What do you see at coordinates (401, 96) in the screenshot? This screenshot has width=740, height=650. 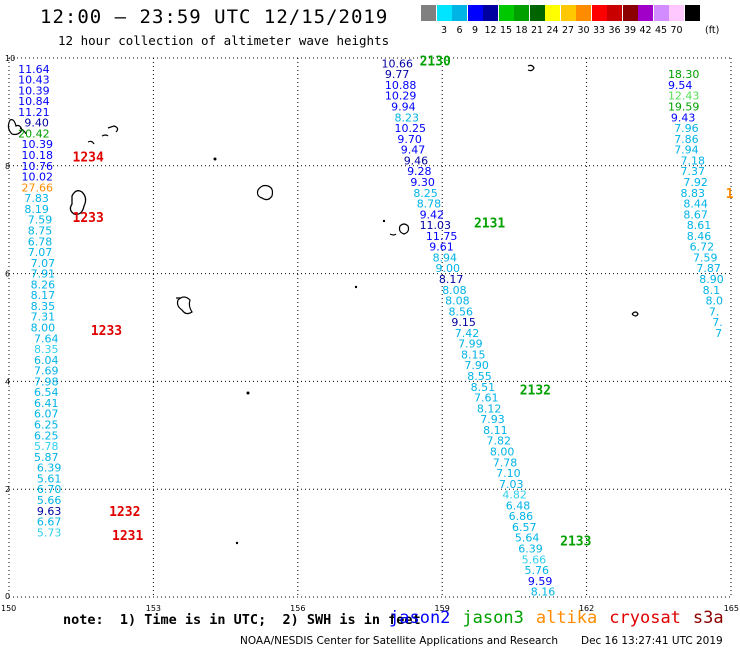 I see `wave-height-value: 10.29` at bounding box center [401, 96].